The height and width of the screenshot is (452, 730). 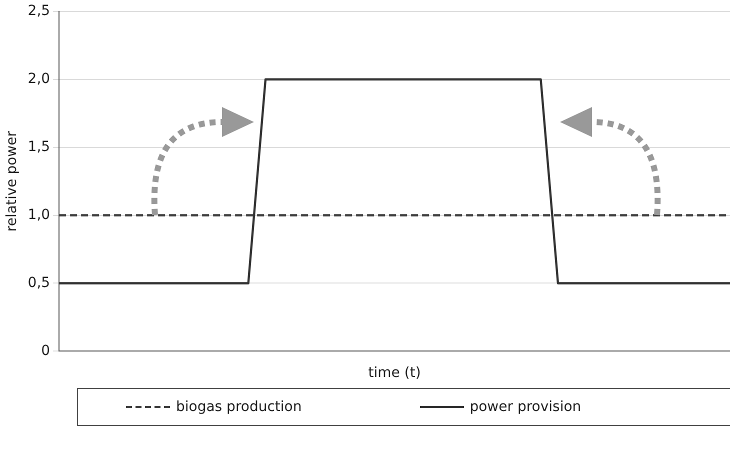 I want to click on y-tick-label: 2,0, so click(x=39, y=79).